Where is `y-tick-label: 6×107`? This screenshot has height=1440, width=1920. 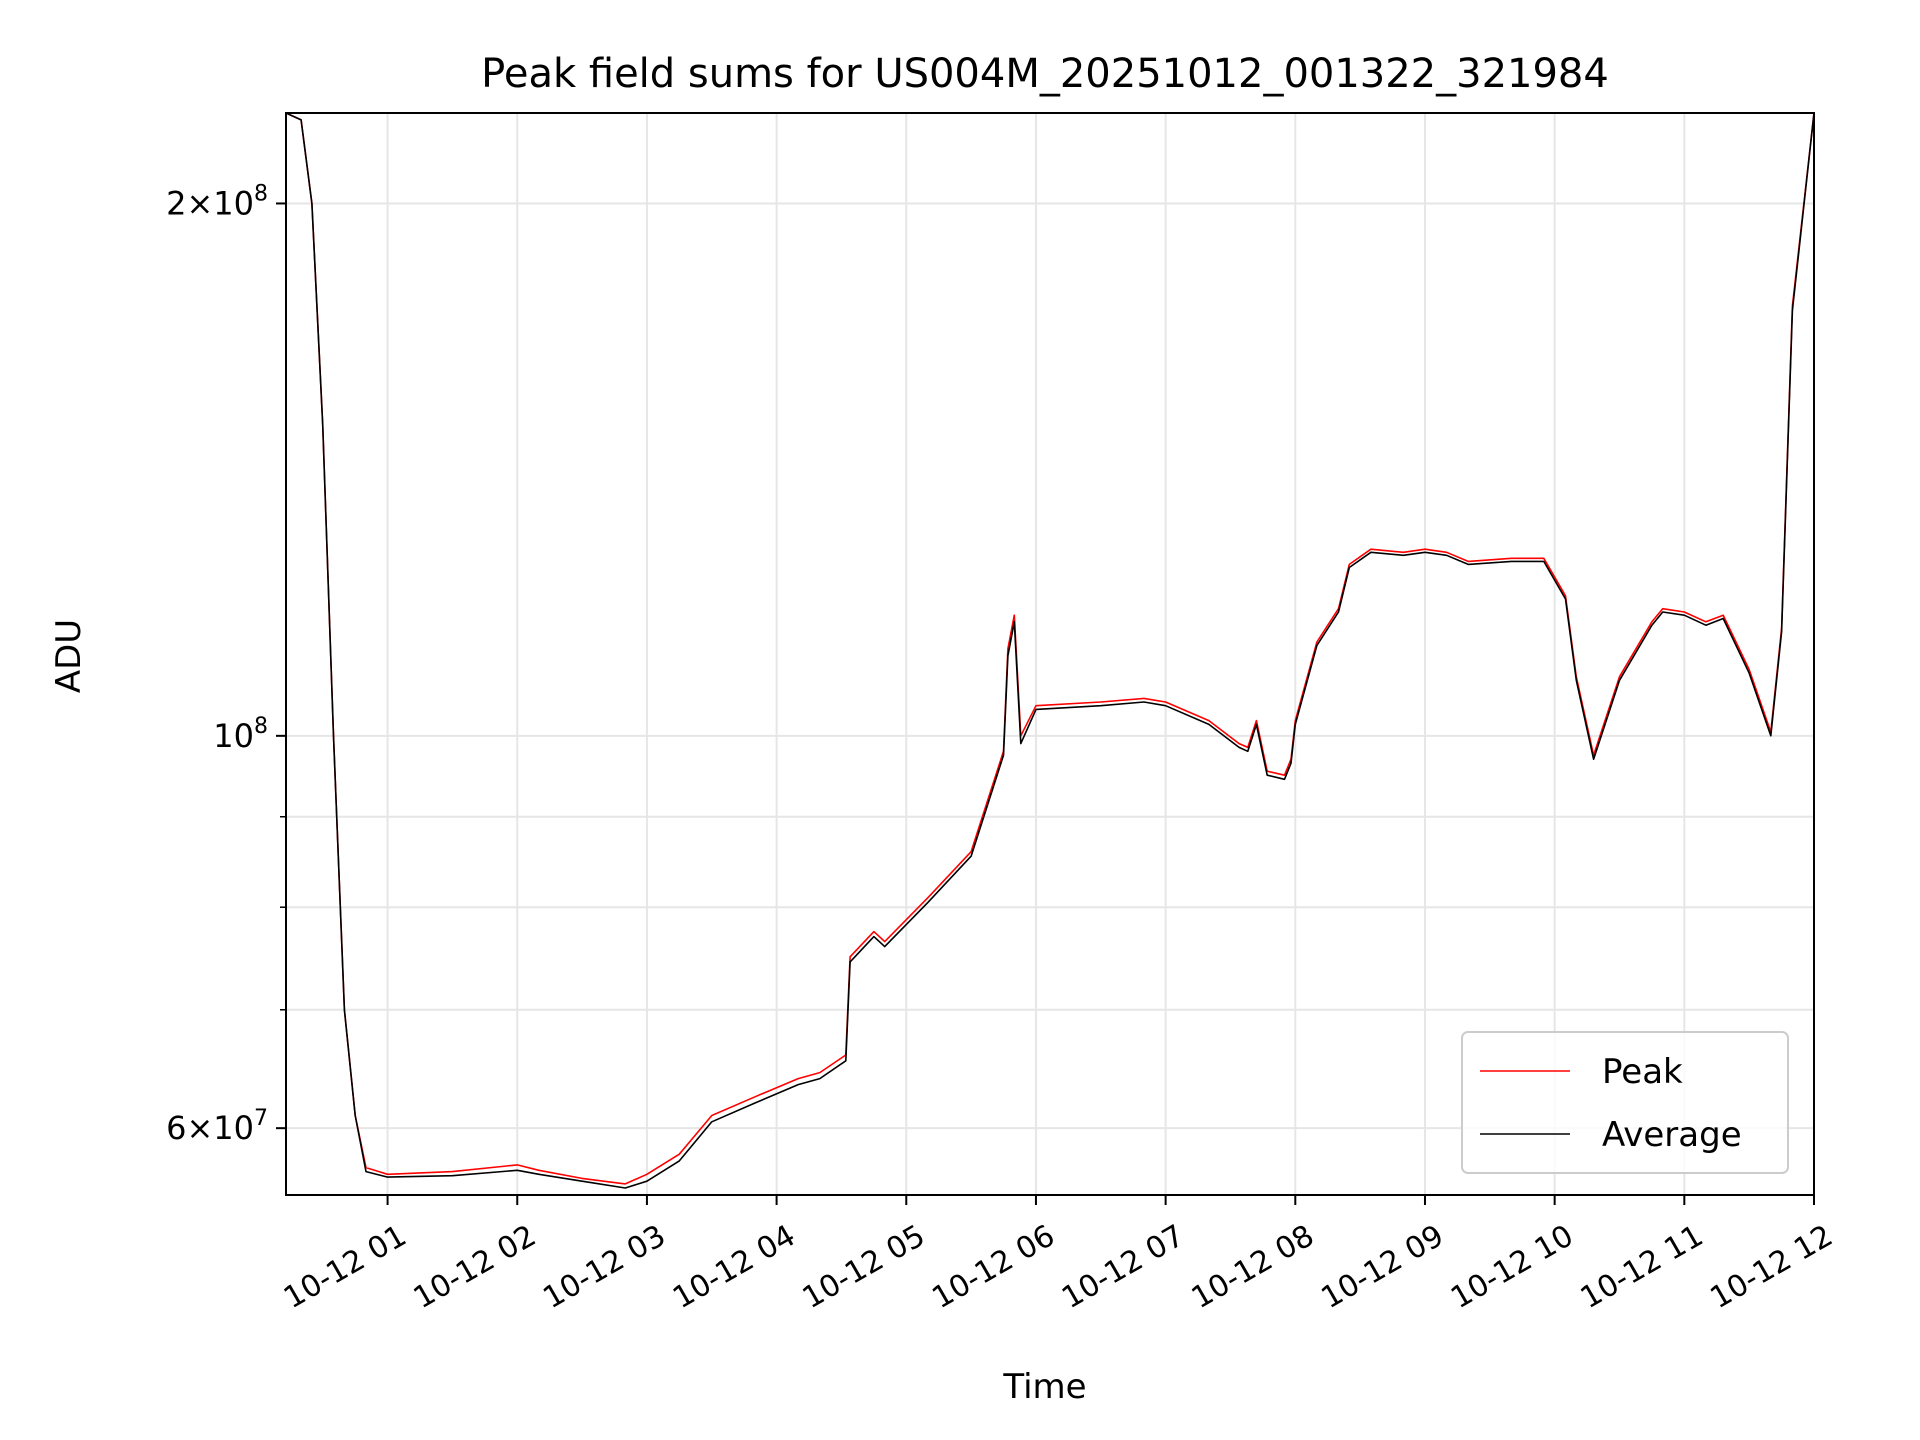 y-tick-label: 6×107 is located at coordinates (217, 1126).